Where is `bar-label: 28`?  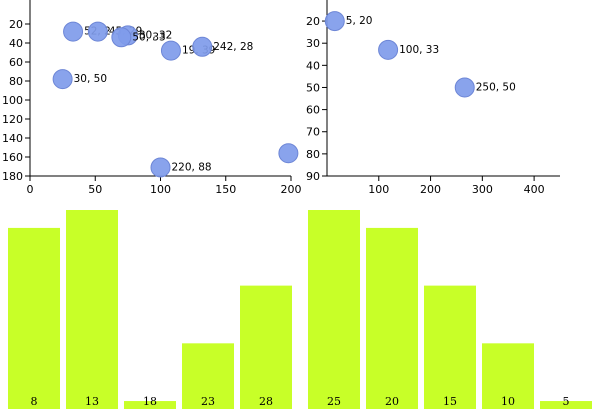
bar-label: 28 is located at coordinates (266, 401).